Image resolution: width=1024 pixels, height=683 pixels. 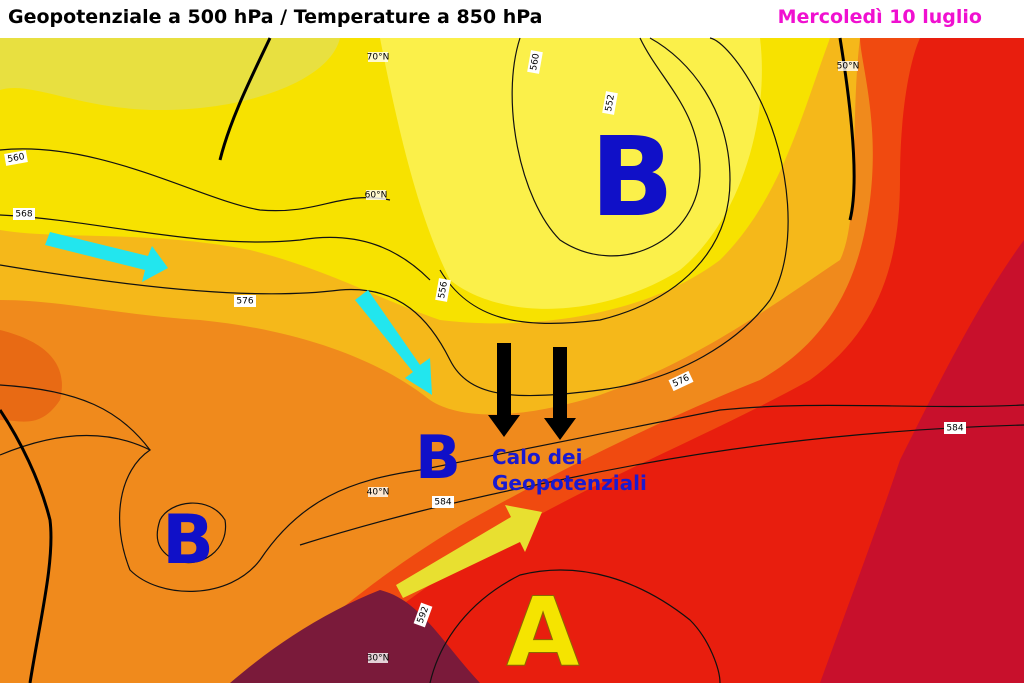 I want to click on contour-label-text: 576, so click(x=244, y=302).